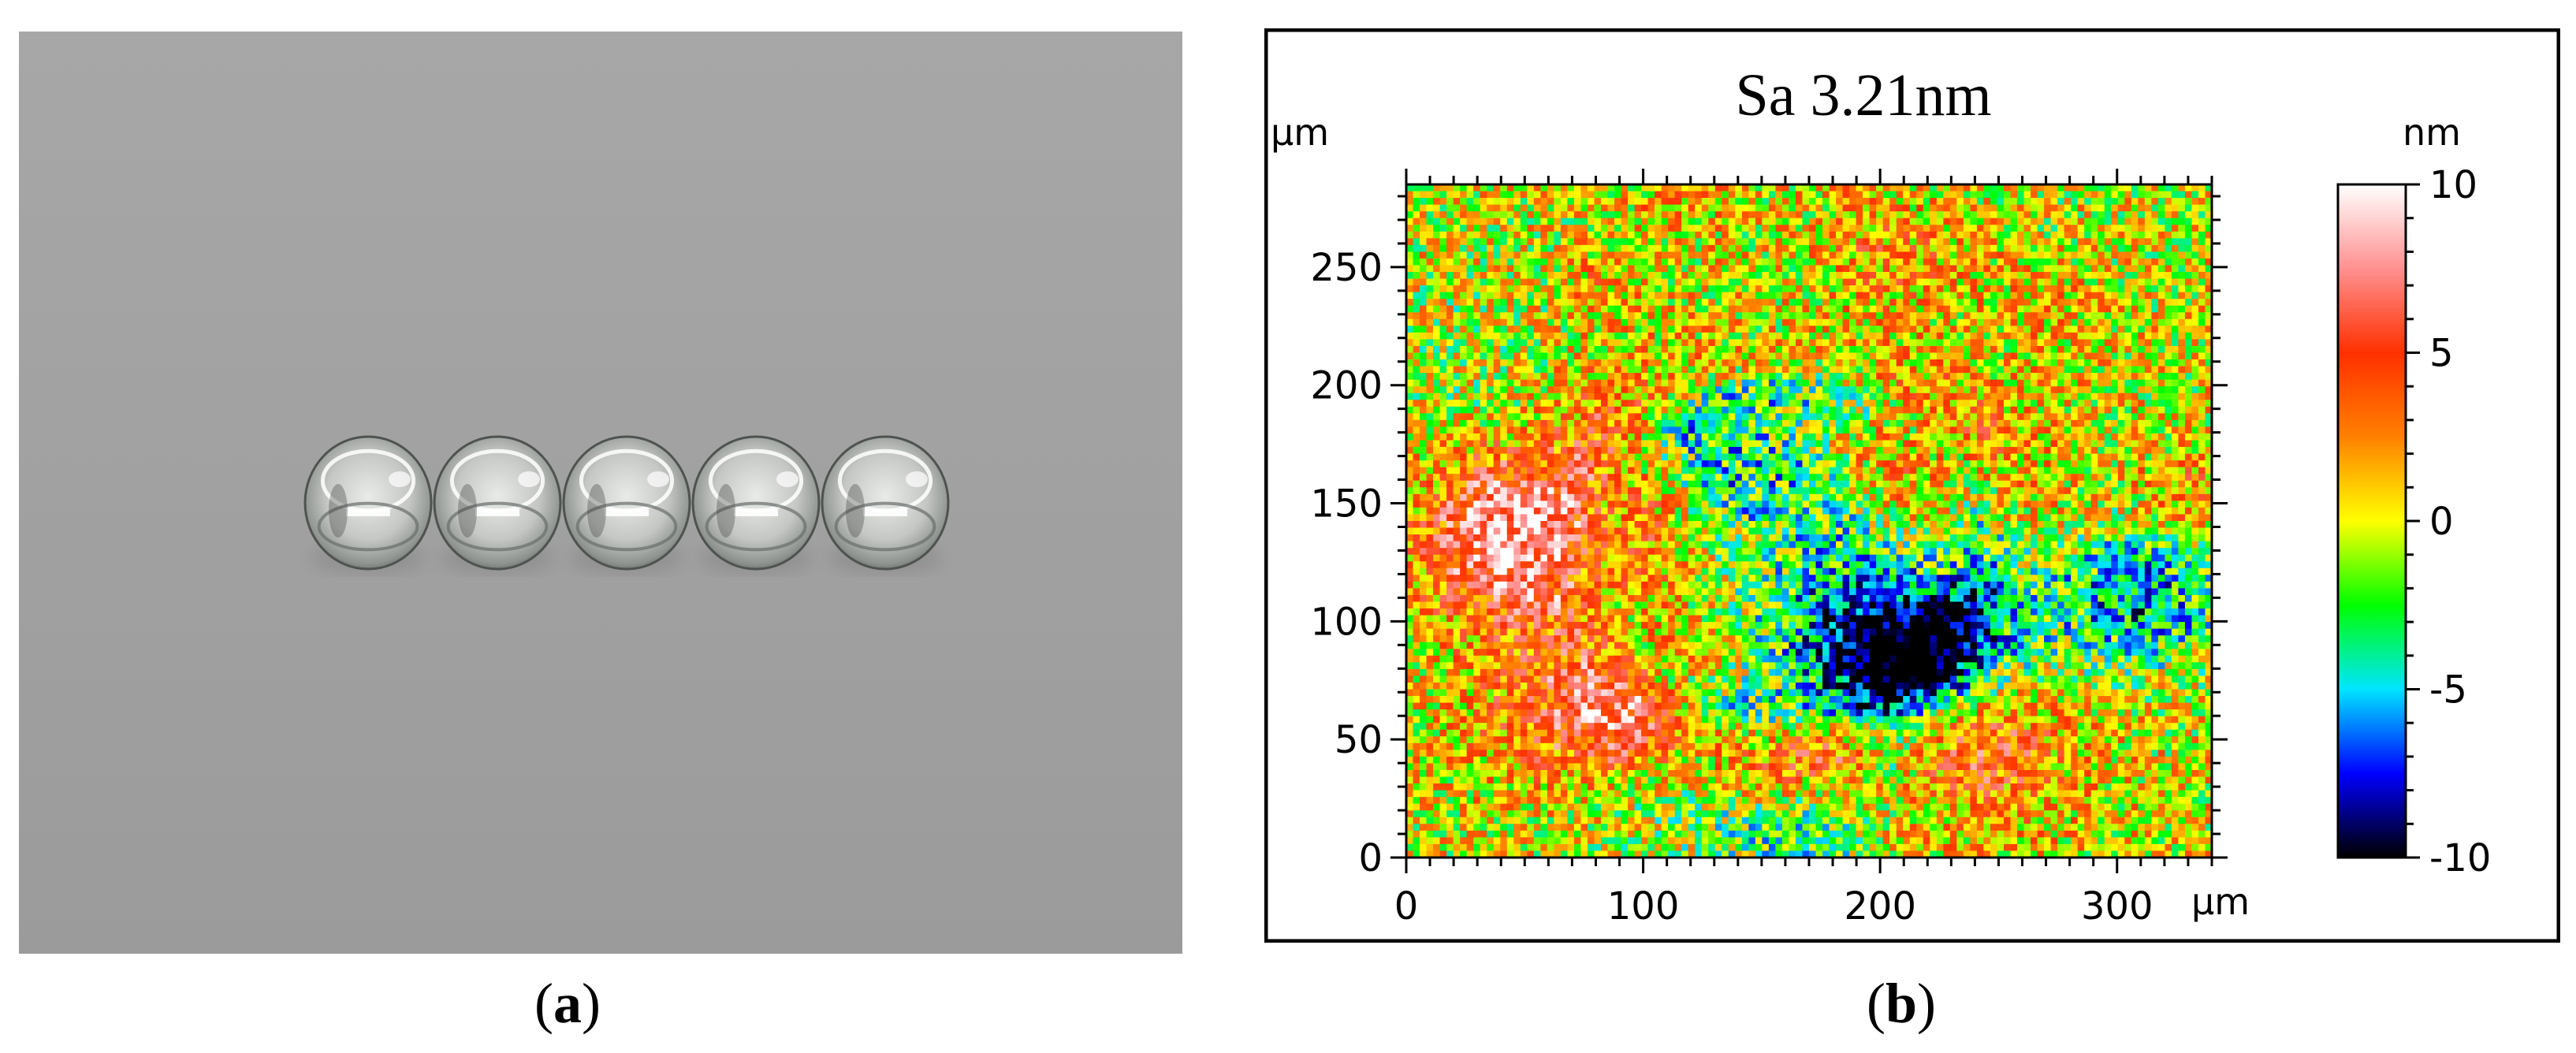 This screenshot has height=1053, width=2576. What do you see at coordinates (2371, 521) in the screenshot?
I see `colorbar-gradient` at bounding box center [2371, 521].